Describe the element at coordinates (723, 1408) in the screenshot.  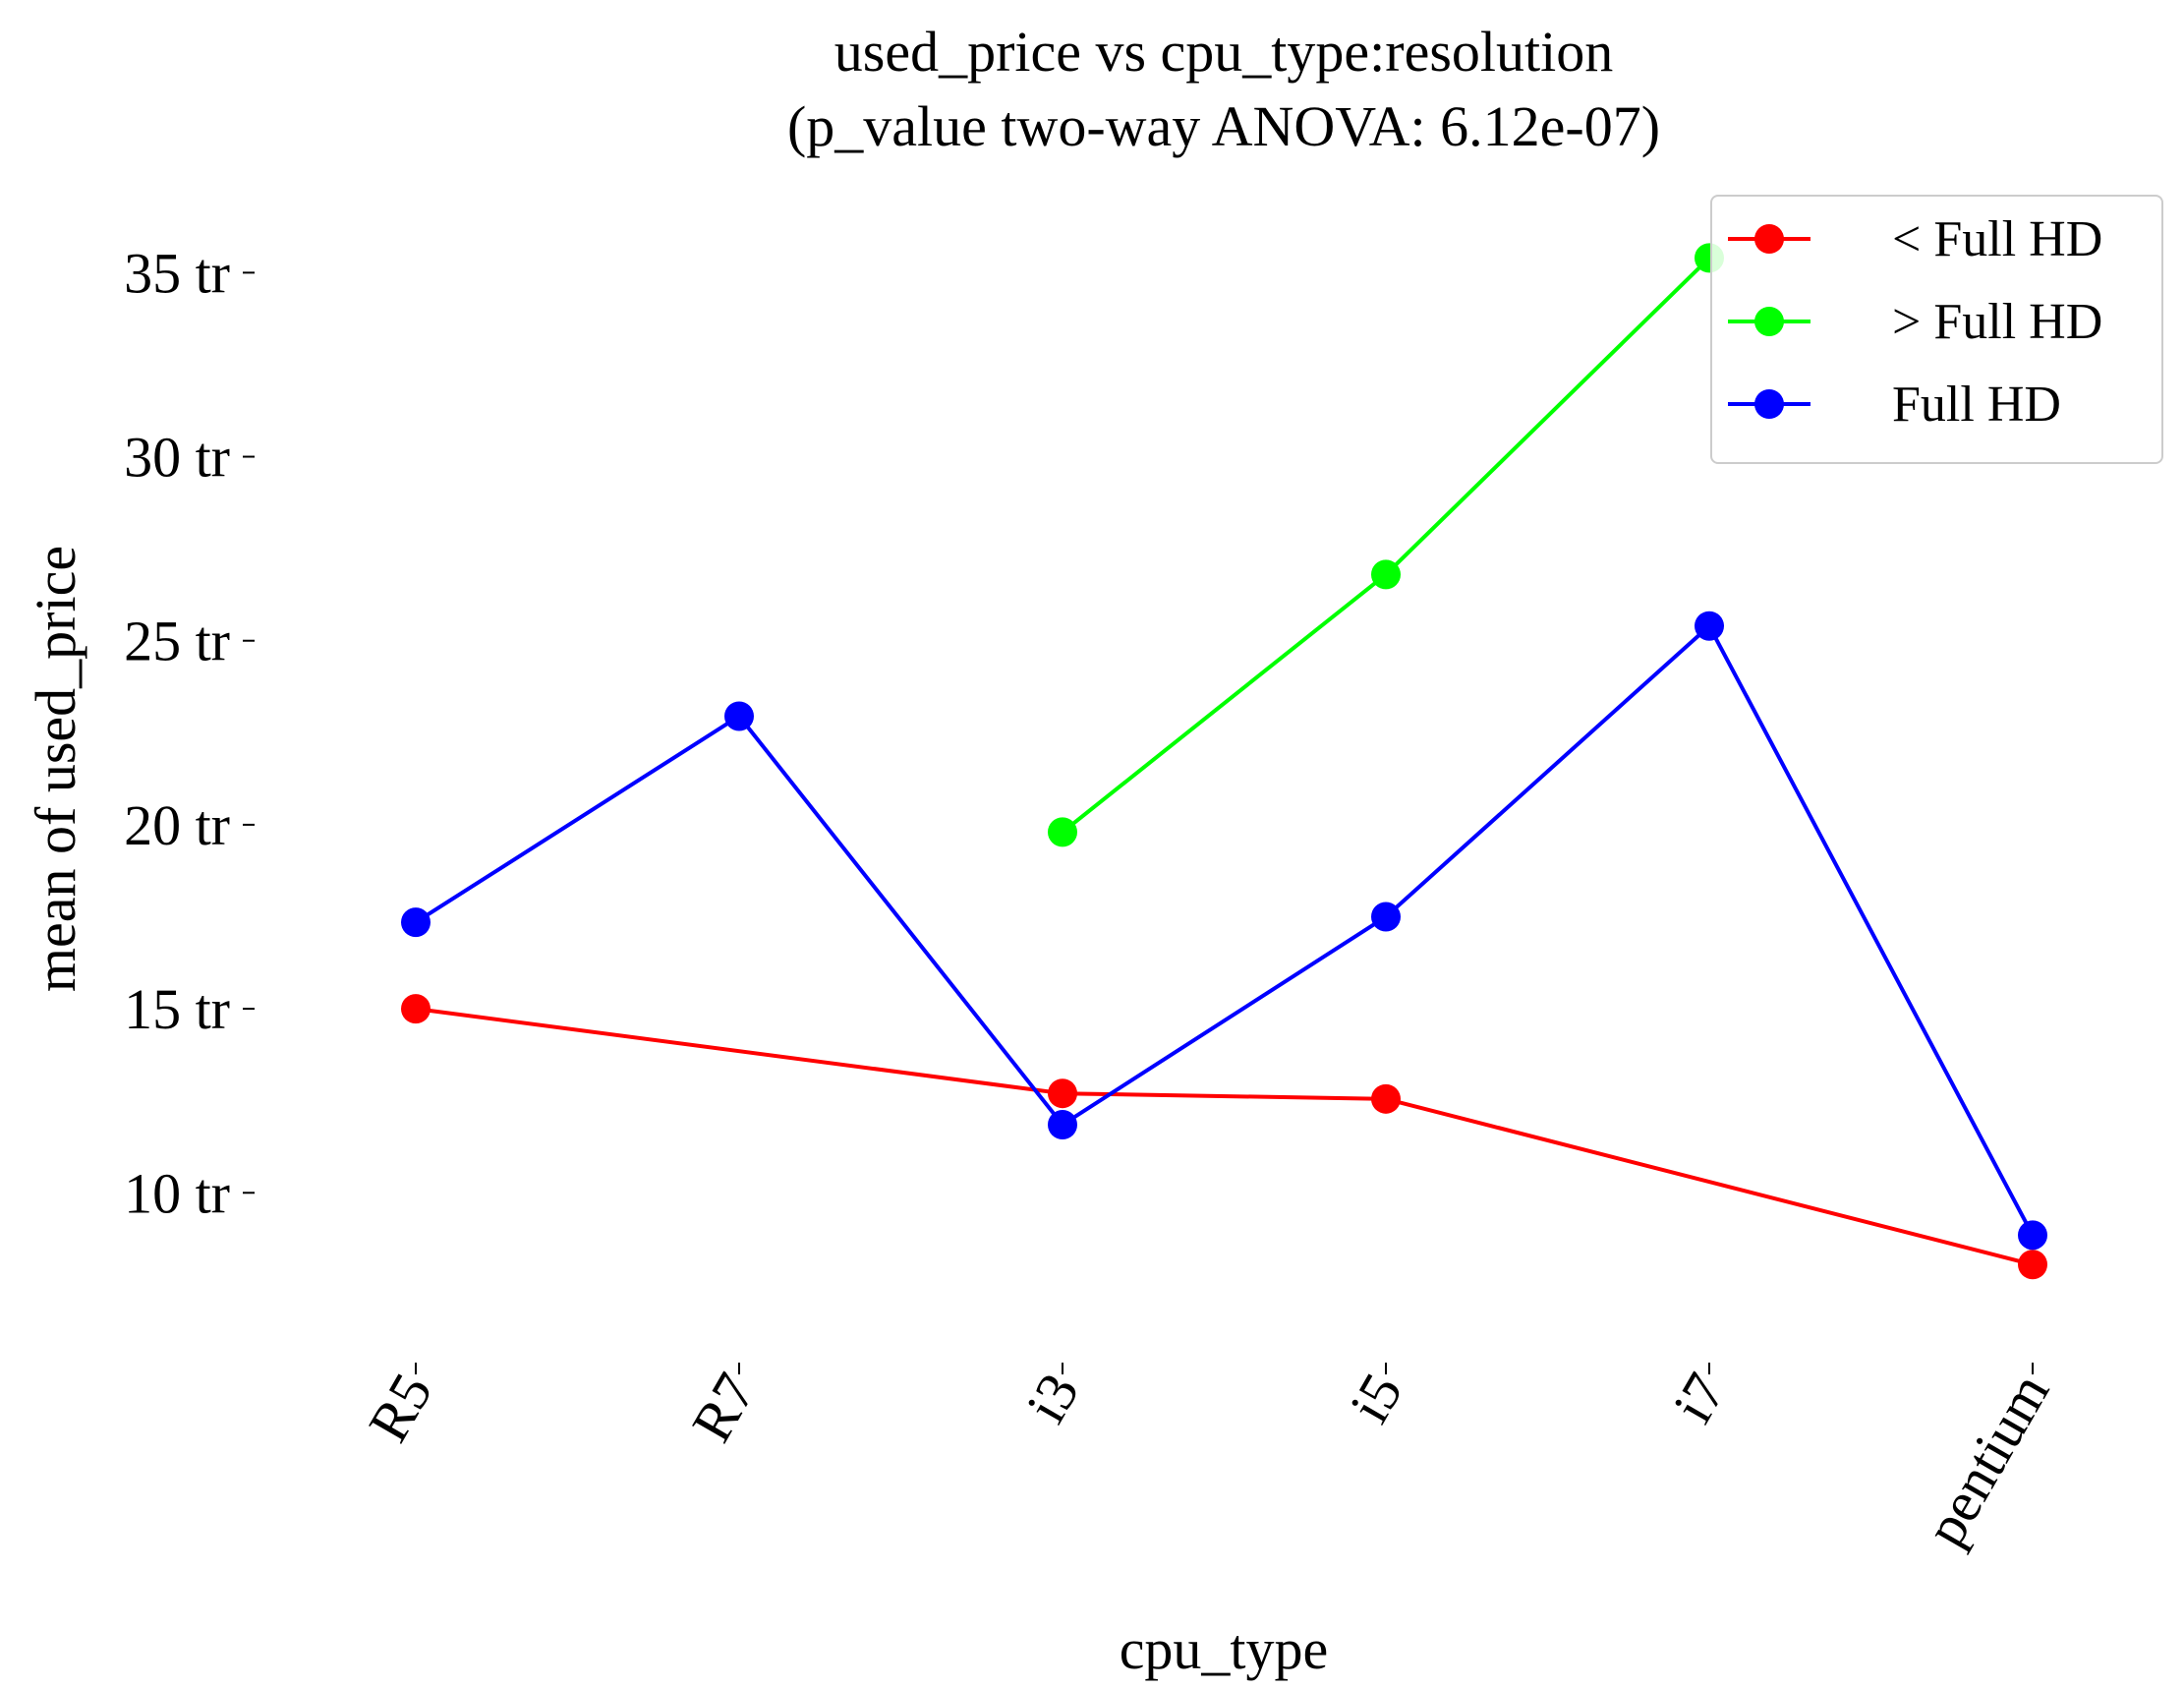
I see `x-tick-label: R7` at that location.